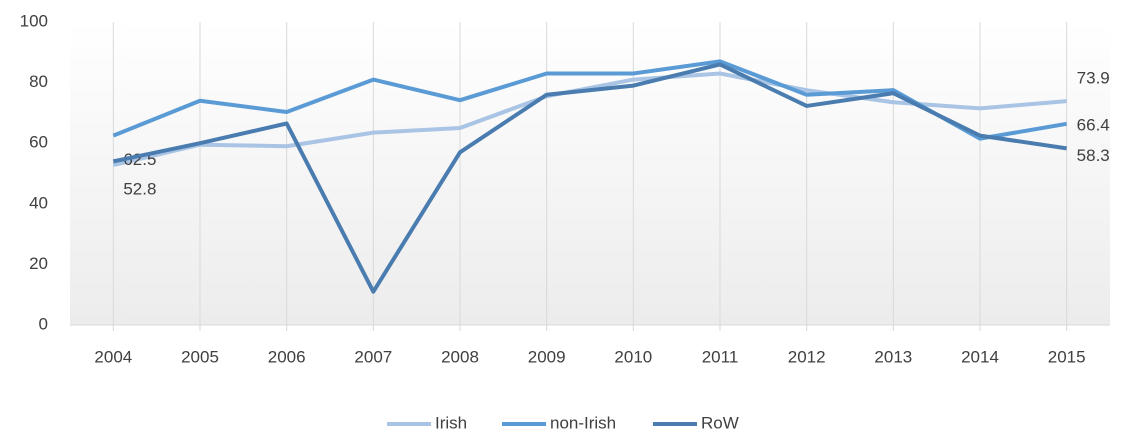 This screenshot has width=1137, height=434. Describe the element at coordinates (38, 202) in the screenshot. I see `y-tick-label: 40` at that location.